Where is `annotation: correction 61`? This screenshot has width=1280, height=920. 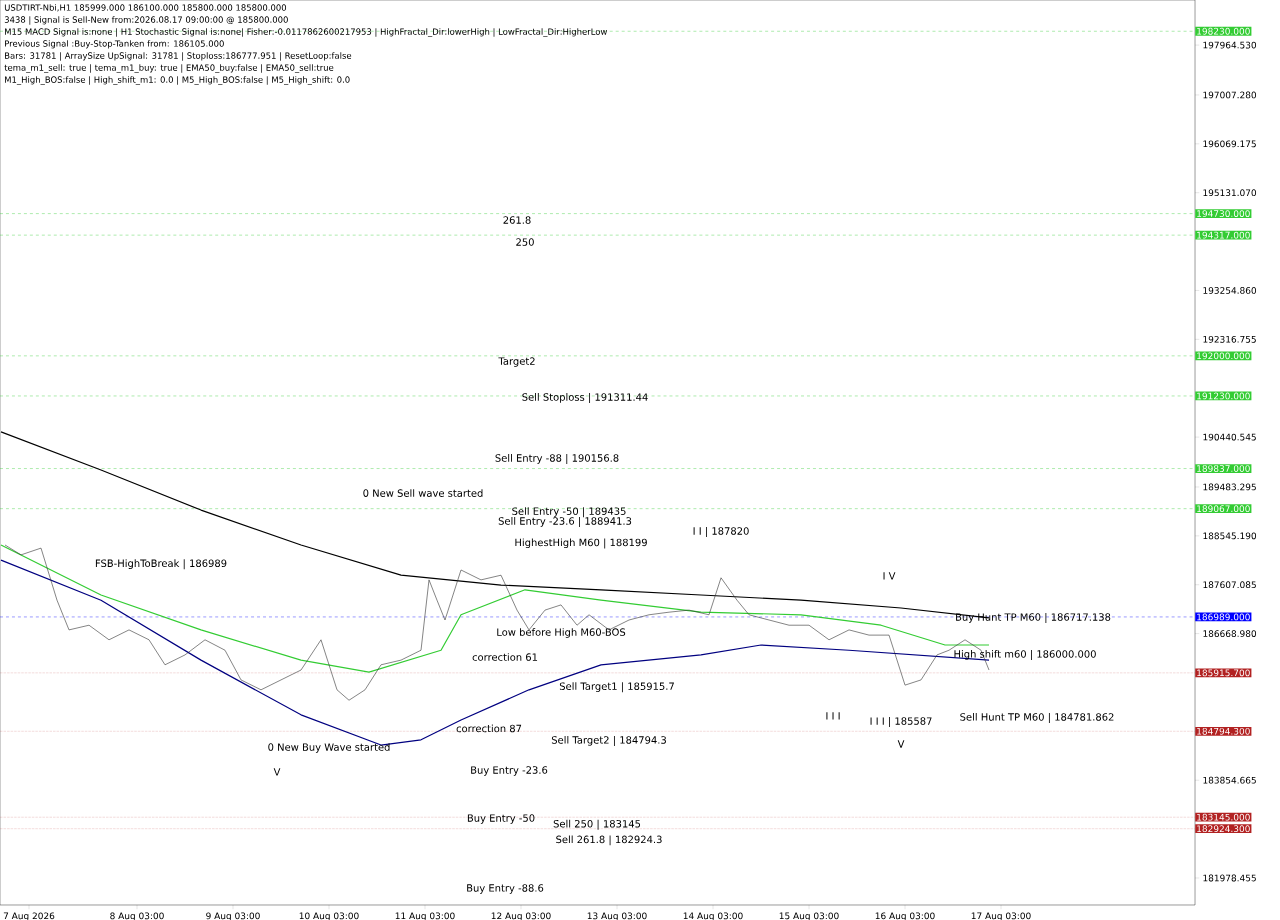
annotation: correction 61 is located at coordinates (505, 657).